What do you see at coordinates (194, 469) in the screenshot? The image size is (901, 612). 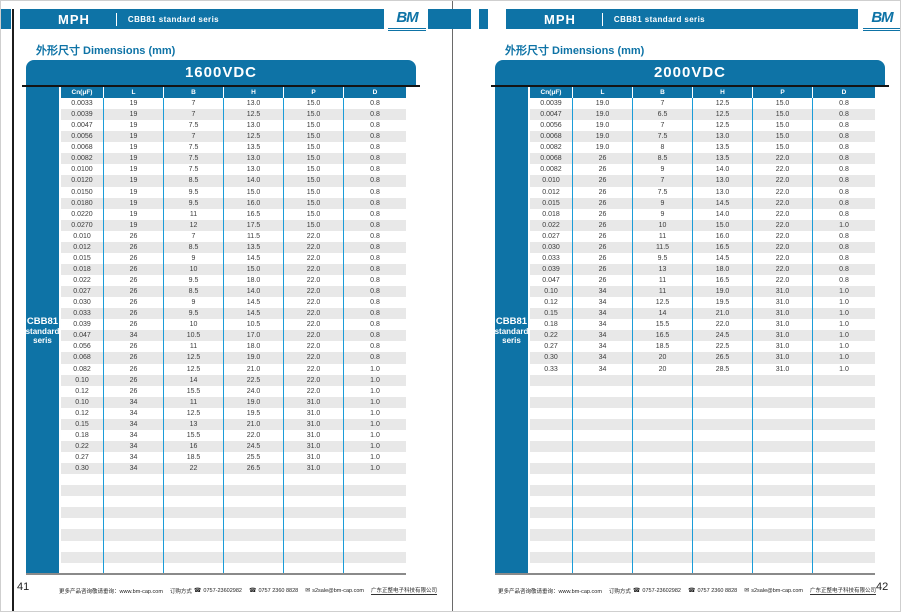 I see `cell-b: 22` at bounding box center [194, 469].